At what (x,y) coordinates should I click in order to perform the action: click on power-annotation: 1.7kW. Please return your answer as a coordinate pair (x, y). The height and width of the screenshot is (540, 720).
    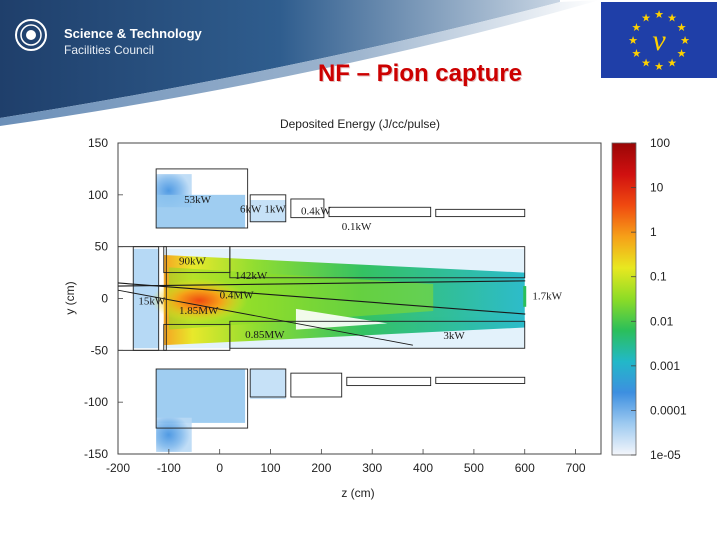
    Looking at the image, I should click on (547, 297).